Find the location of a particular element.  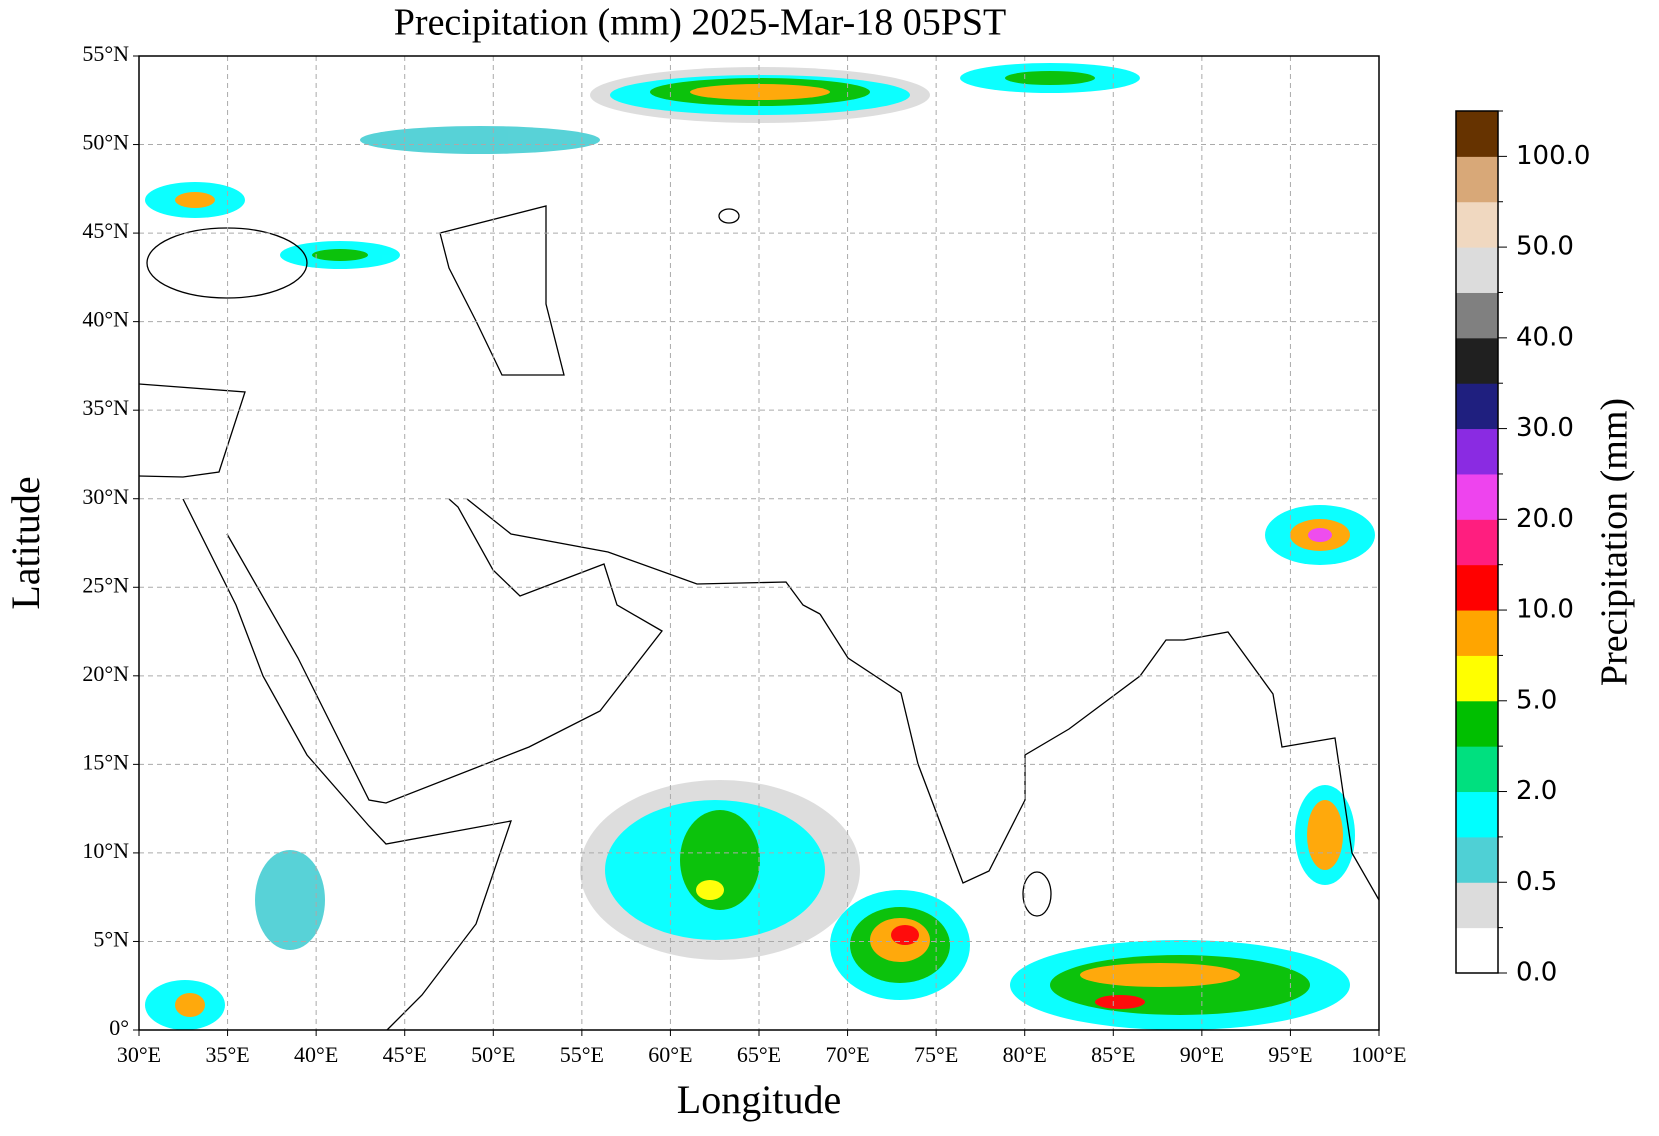

colorbar-tick-label: 0.0 is located at coordinates (1536, 973).